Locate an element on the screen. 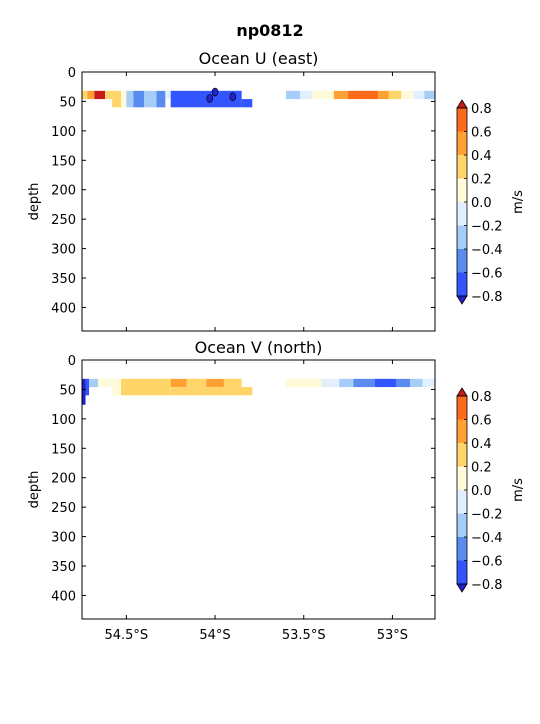 The image size is (540, 724). panel-title: Ocean U (east) is located at coordinates (259, 58).